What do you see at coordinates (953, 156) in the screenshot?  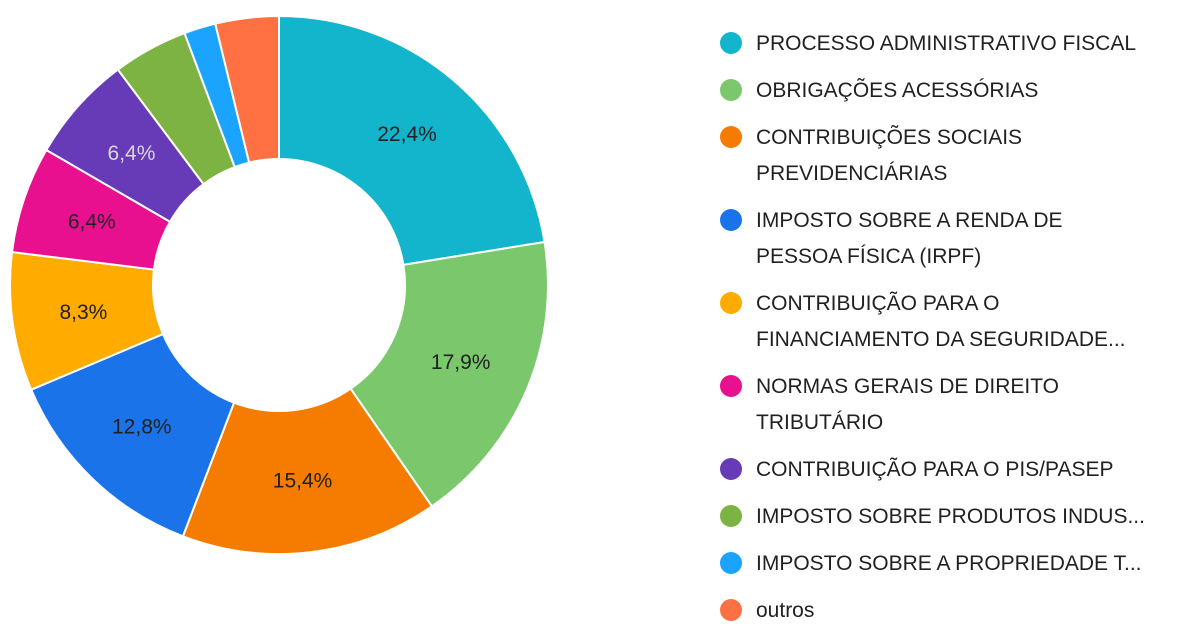 I see `legend-item: CONTRIBUIÇÕES SOCIAIS PREVIDENCIÁRIAS` at bounding box center [953, 156].